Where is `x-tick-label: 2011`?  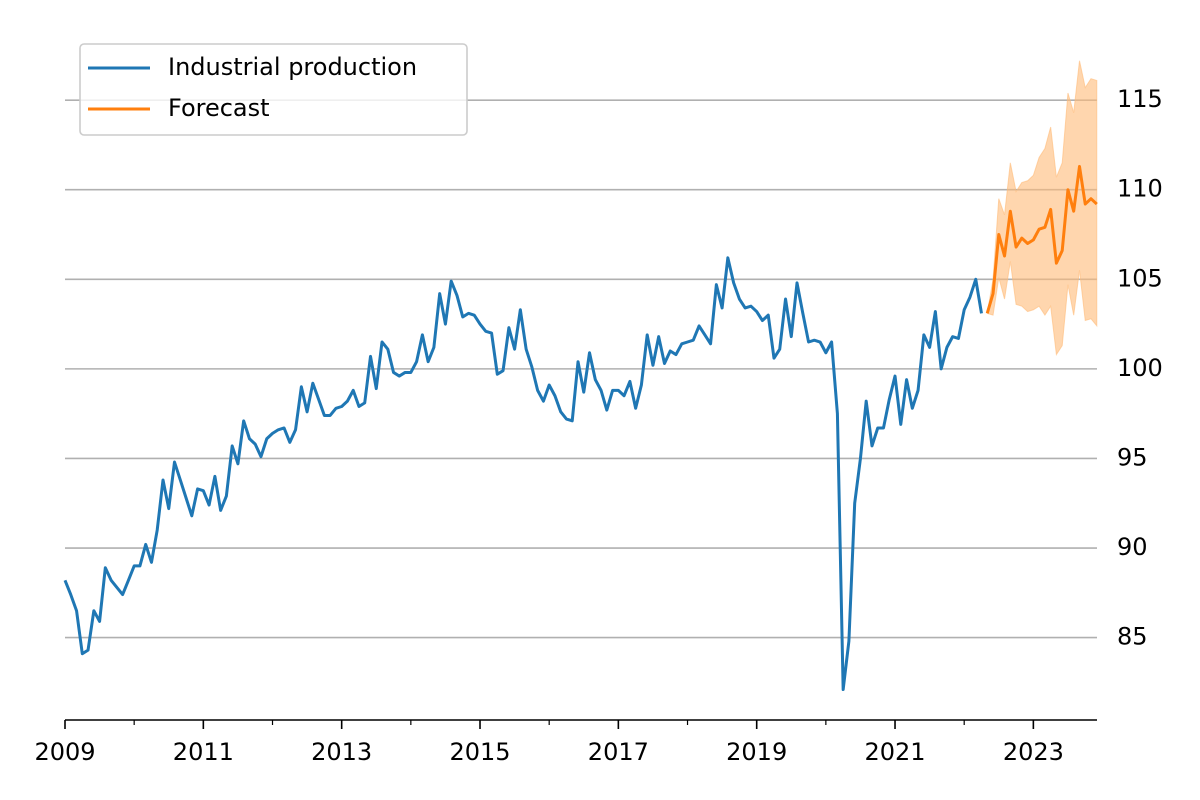
x-tick-label: 2011 is located at coordinates (203, 752).